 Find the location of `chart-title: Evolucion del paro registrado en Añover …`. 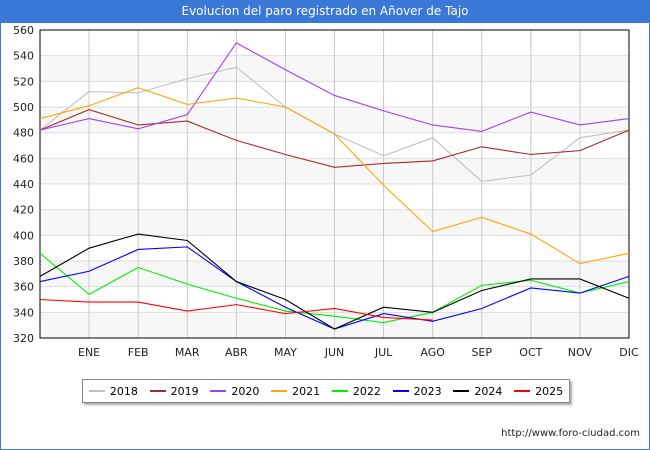

chart-title: Evolucion del paro registrado en Añover … is located at coordinates (325, 11).